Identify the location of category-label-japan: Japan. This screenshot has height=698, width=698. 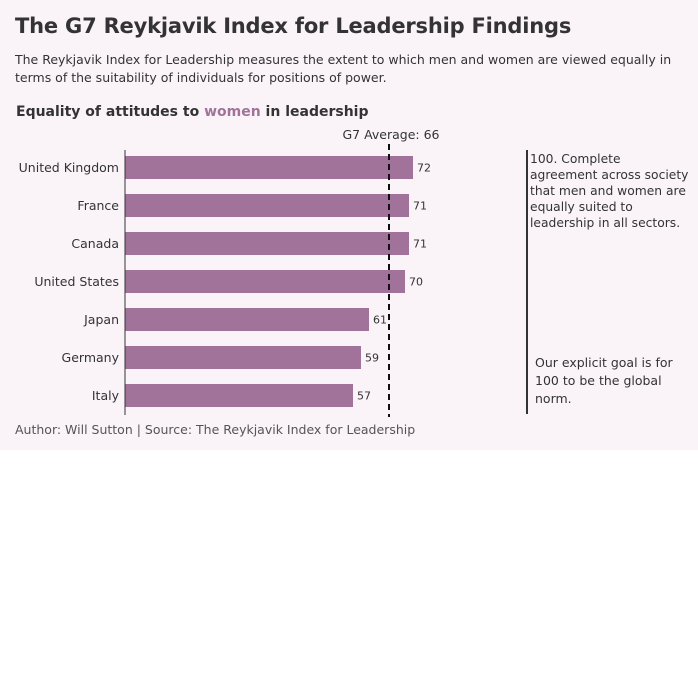
(101, 319).